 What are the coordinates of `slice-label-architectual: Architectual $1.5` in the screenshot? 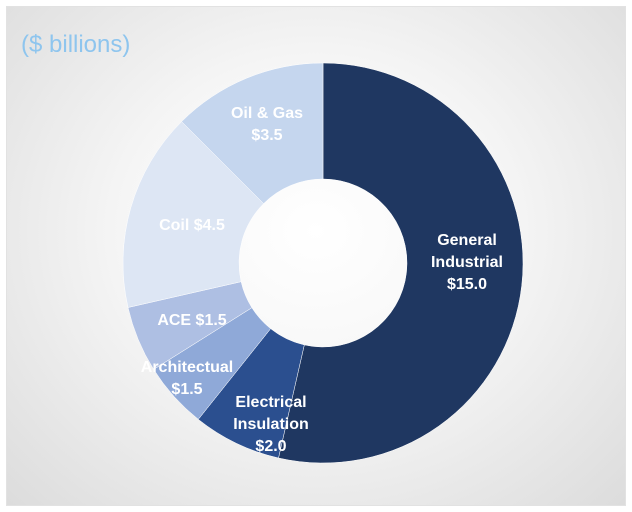 It's located at (187, 378).